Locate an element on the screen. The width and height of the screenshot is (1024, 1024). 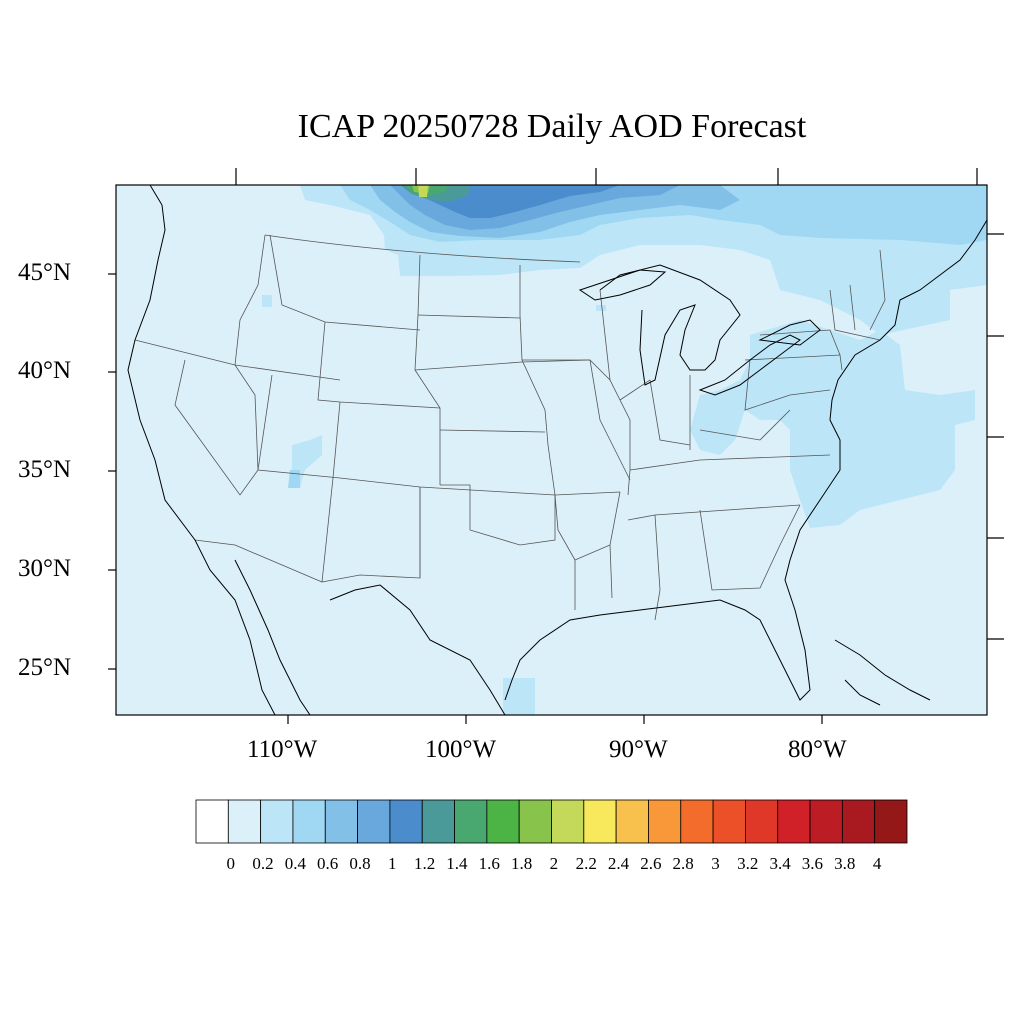
colorbar-tick-label: 2.4 is located at coordinates (618, 863).